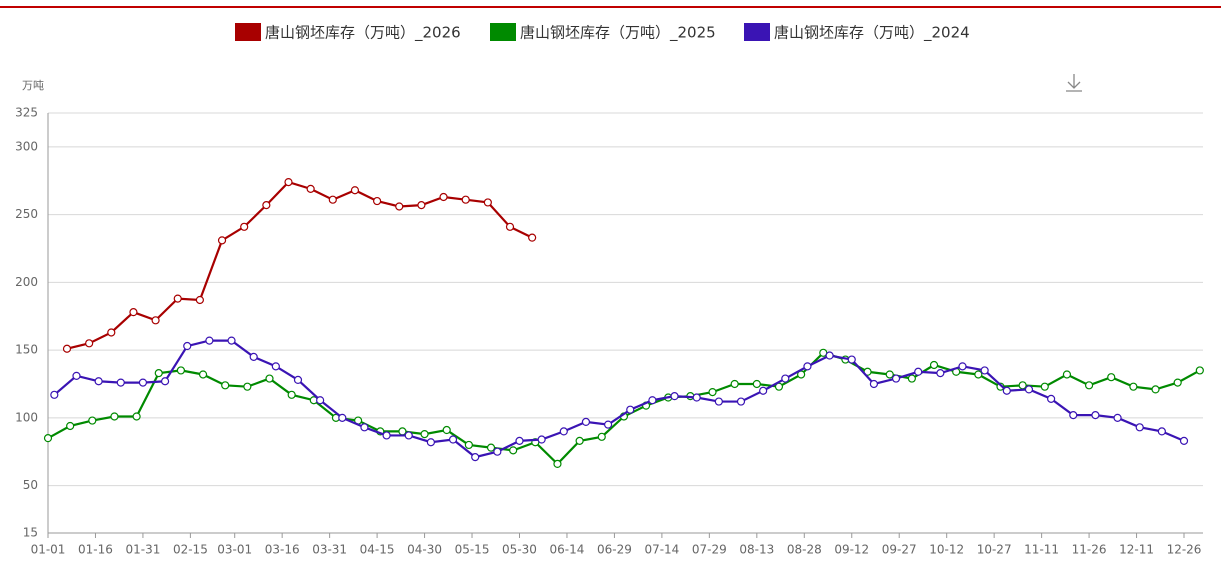 Image resolution: width=1221 pixels, height=567 pixels. I want to click on x-tick-label: 10-12, so click(946, 550).